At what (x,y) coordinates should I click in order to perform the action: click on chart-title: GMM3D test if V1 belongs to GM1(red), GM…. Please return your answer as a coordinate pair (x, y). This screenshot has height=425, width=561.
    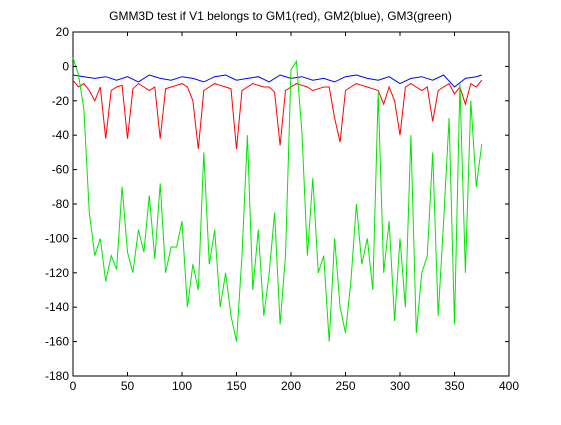
    Looking at the image, I should click on (280, 16).